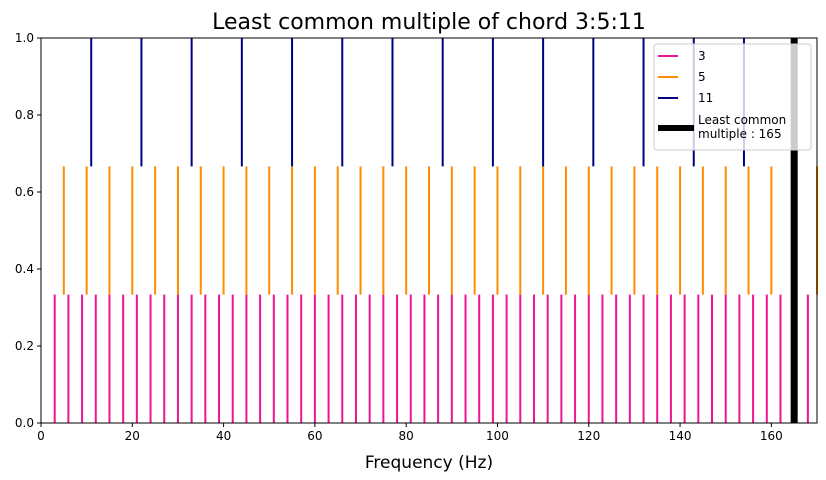 The width and height of the screenshot is (826, 480). I want to click on x-tick-label: 20, so click(132, 436).